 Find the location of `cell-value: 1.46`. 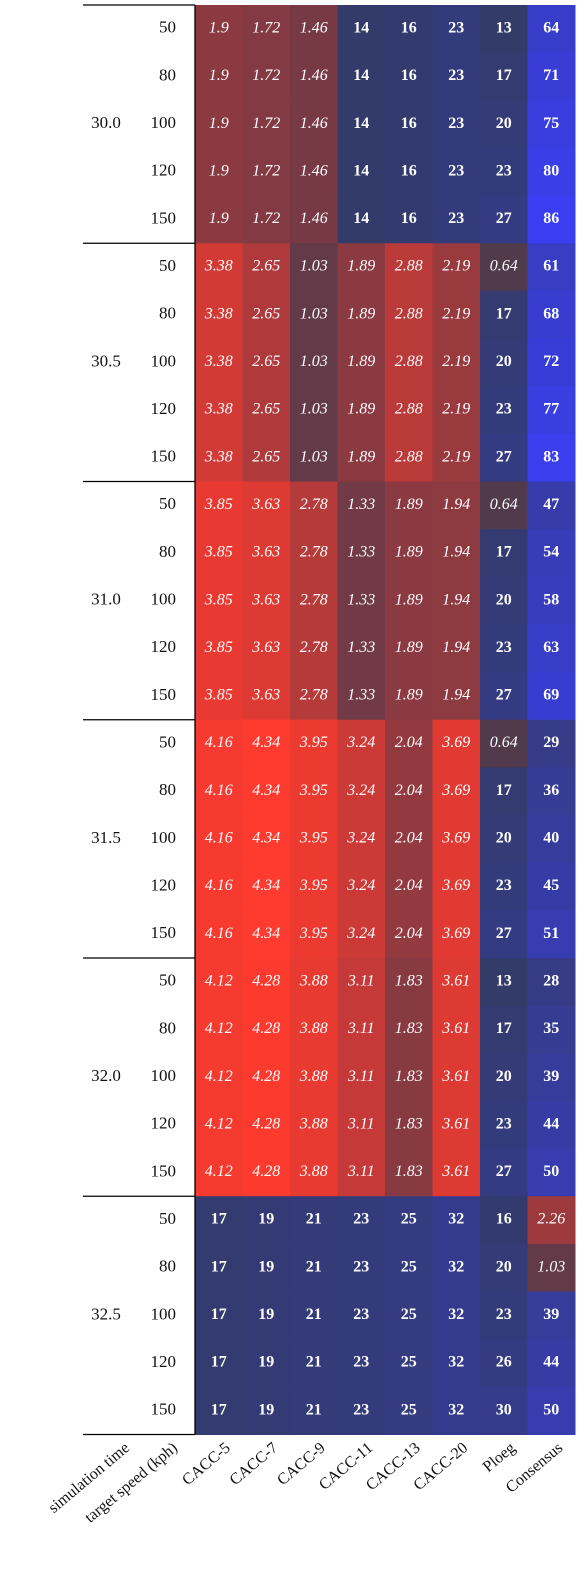

cell-value: 1.46 is located at coordinates (314, 170).